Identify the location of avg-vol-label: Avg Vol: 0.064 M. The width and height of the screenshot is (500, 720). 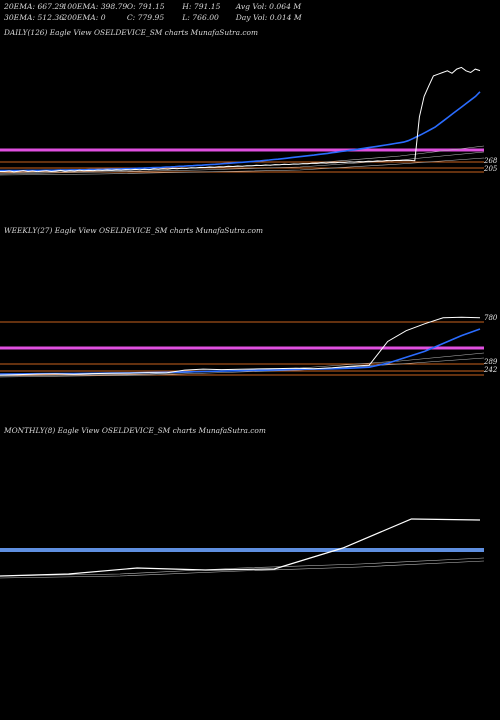
(268, 6).